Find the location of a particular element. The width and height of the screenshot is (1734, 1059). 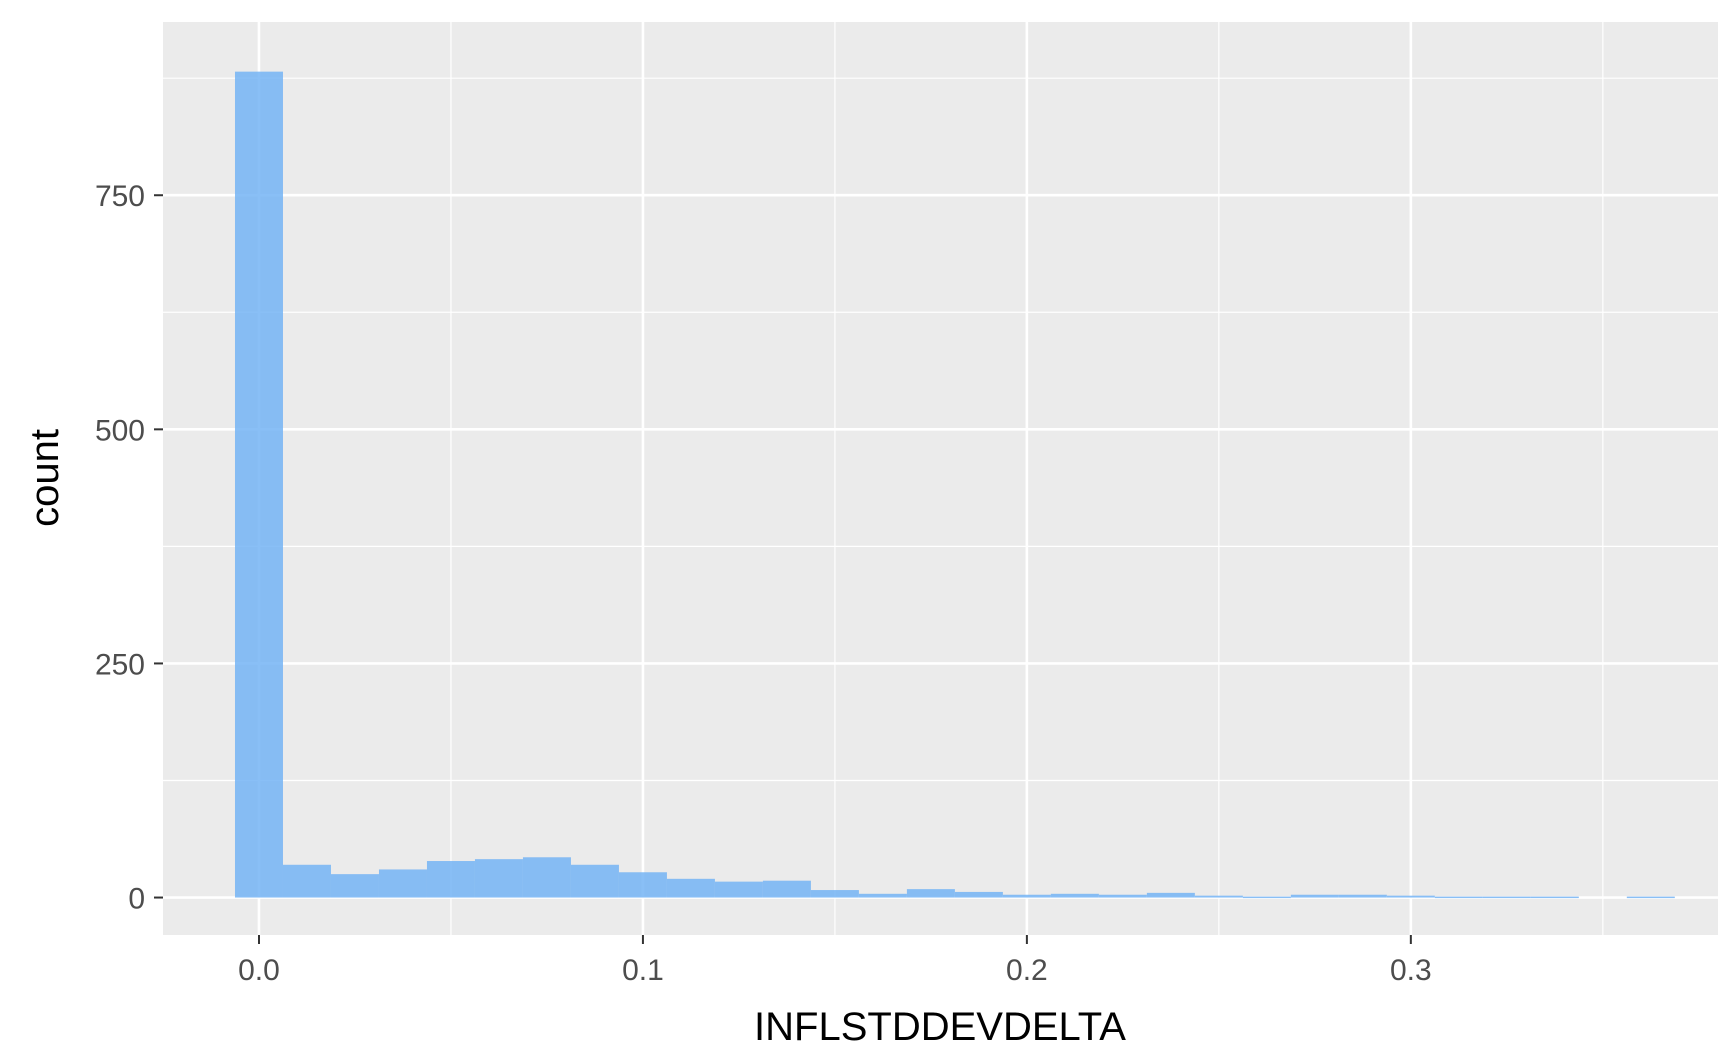

y-tick-label: 750 is located at coordinates (120, 196).